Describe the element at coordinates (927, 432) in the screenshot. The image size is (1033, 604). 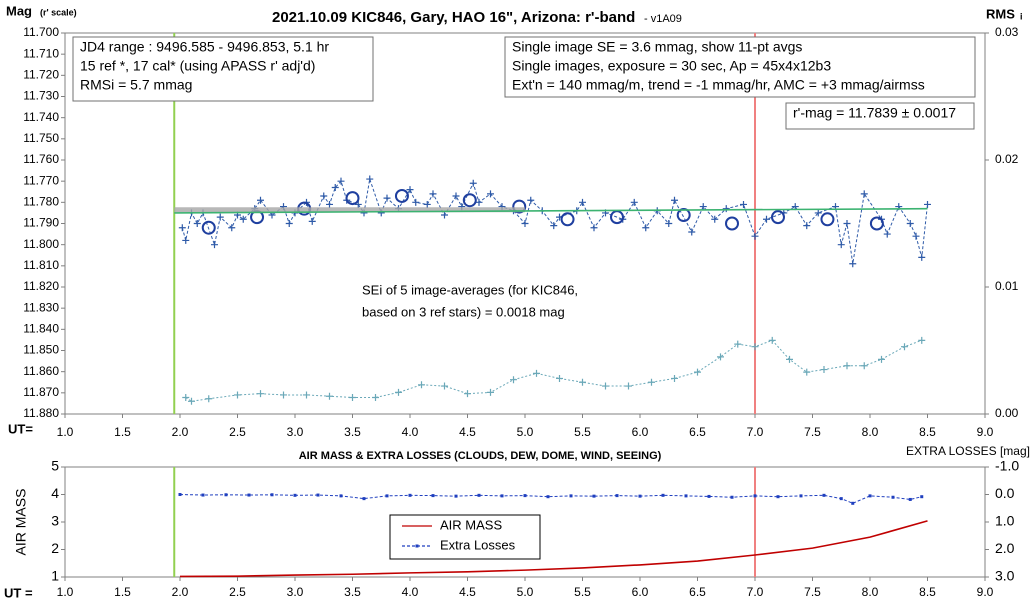
I see `x-tick-label: 8.5` at that location.